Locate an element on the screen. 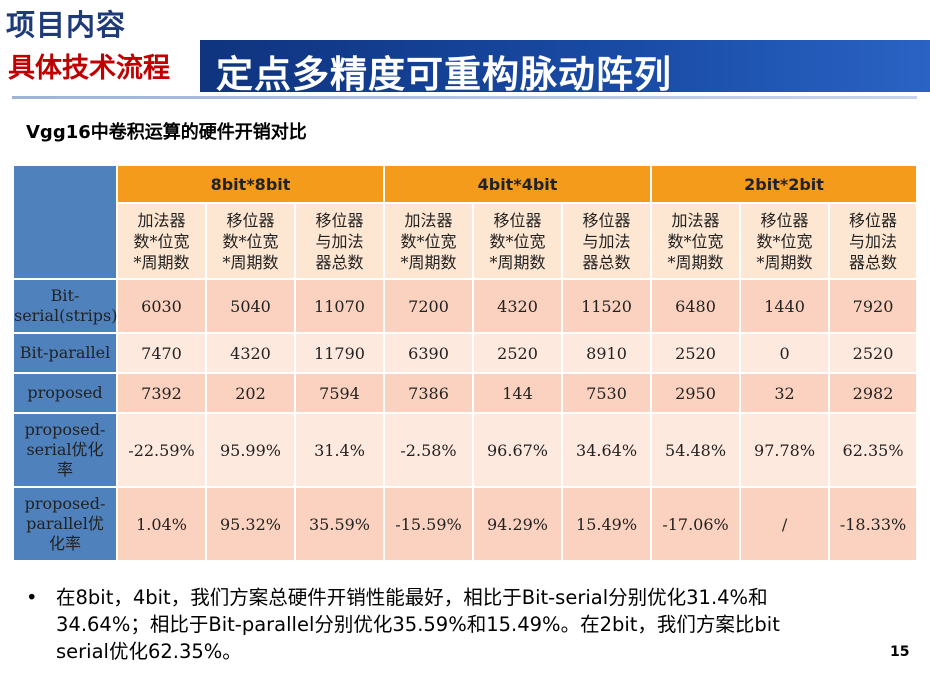 This screenshot has width=930, height=681. value-cell: 96.67% is located at coordinates (518, 450).